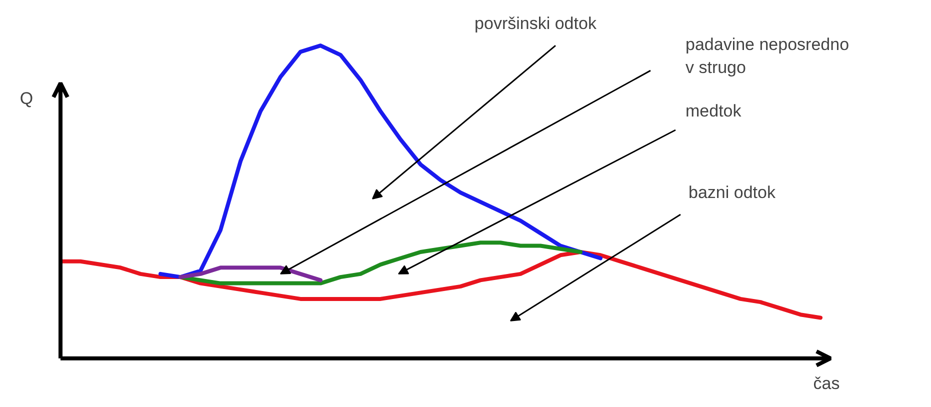  Describe the element at coordinates (535, 24) in the screenshot. I see `text: površinski odtok` at that location.